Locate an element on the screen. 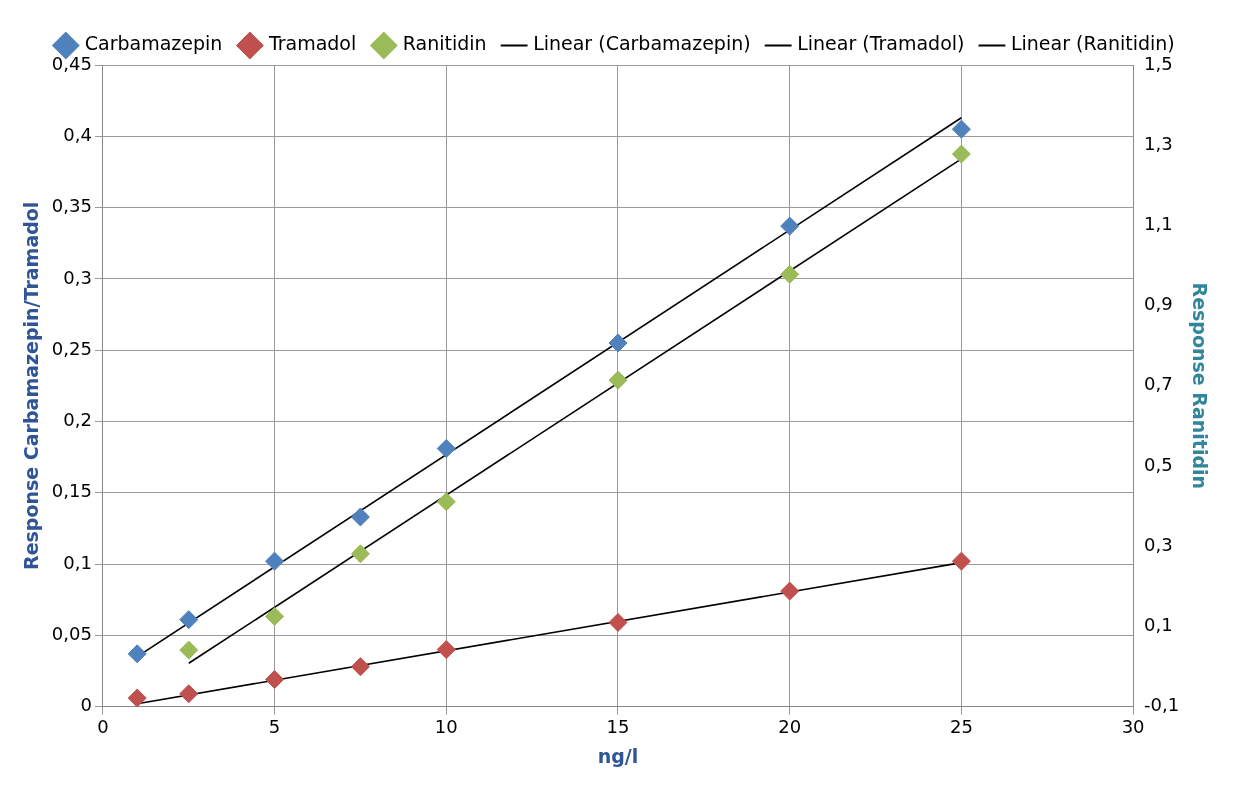 This screenshot has width=1233, height=794. y-tick-label: 0,25 is located at coordinates (71, 348).